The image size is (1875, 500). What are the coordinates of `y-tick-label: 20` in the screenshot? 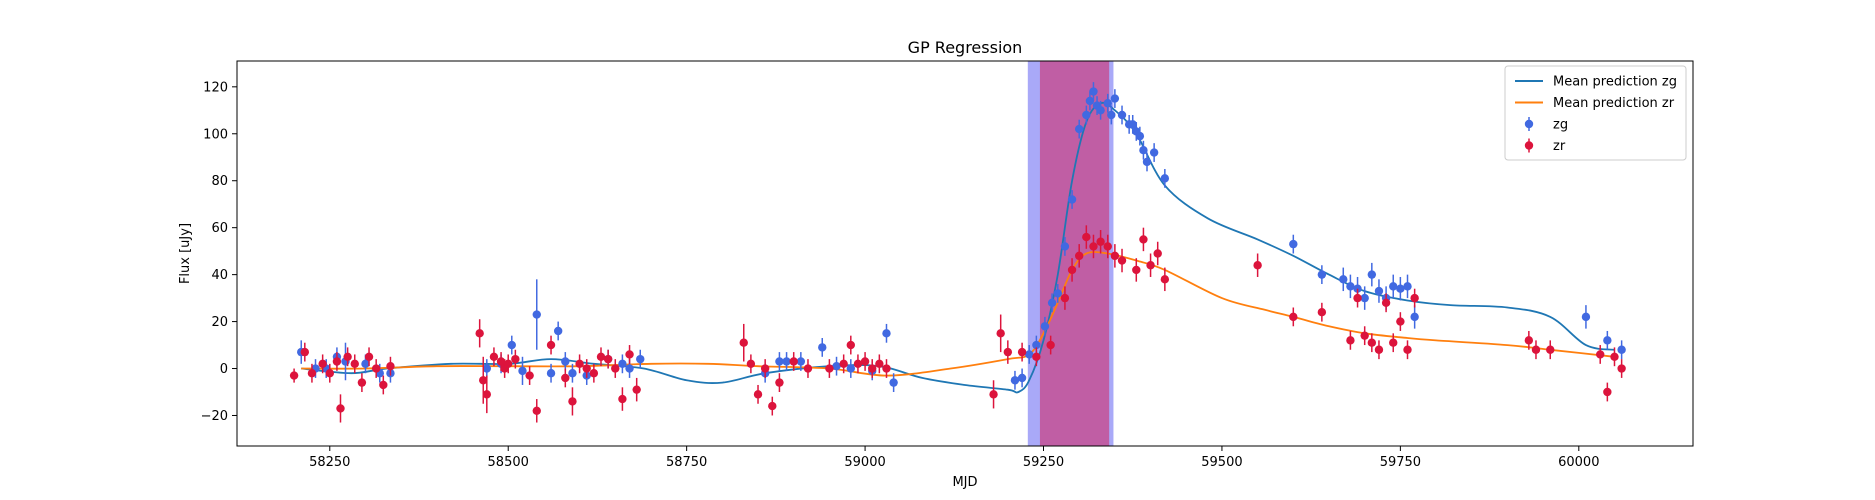 It's located at (219, 322).